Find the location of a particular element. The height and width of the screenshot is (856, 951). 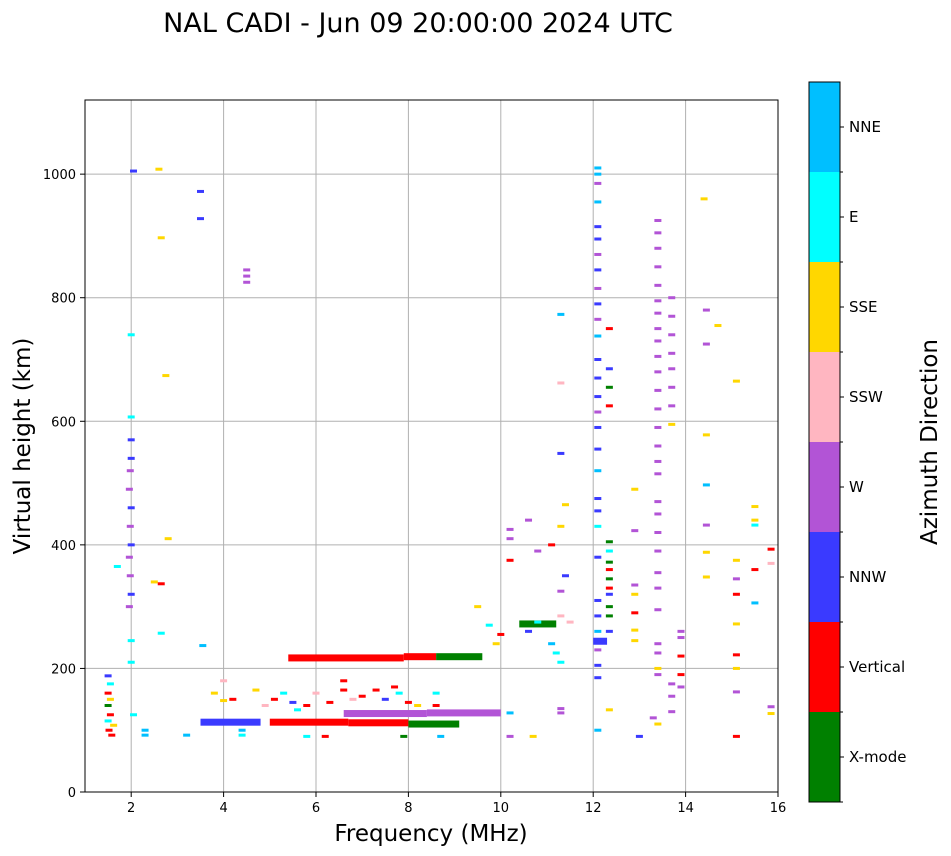

colorbar-tick-label: SSW is located at coordinates (866, 397).